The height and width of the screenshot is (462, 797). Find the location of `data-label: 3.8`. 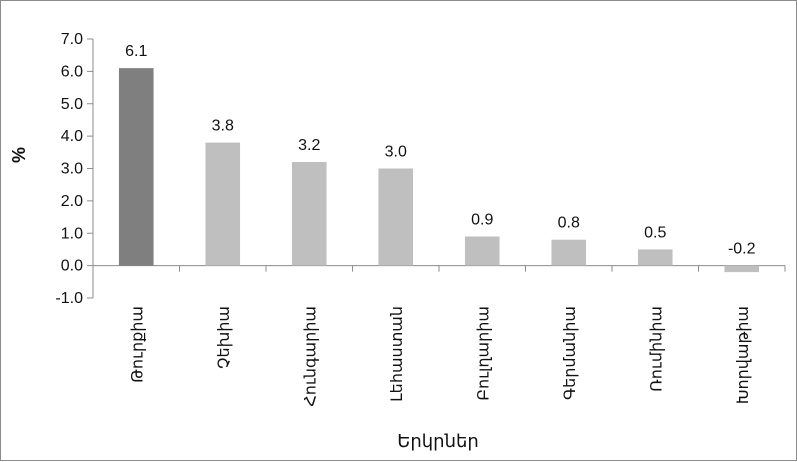

data-label: 3.8 is located at coordinates (223, 126).